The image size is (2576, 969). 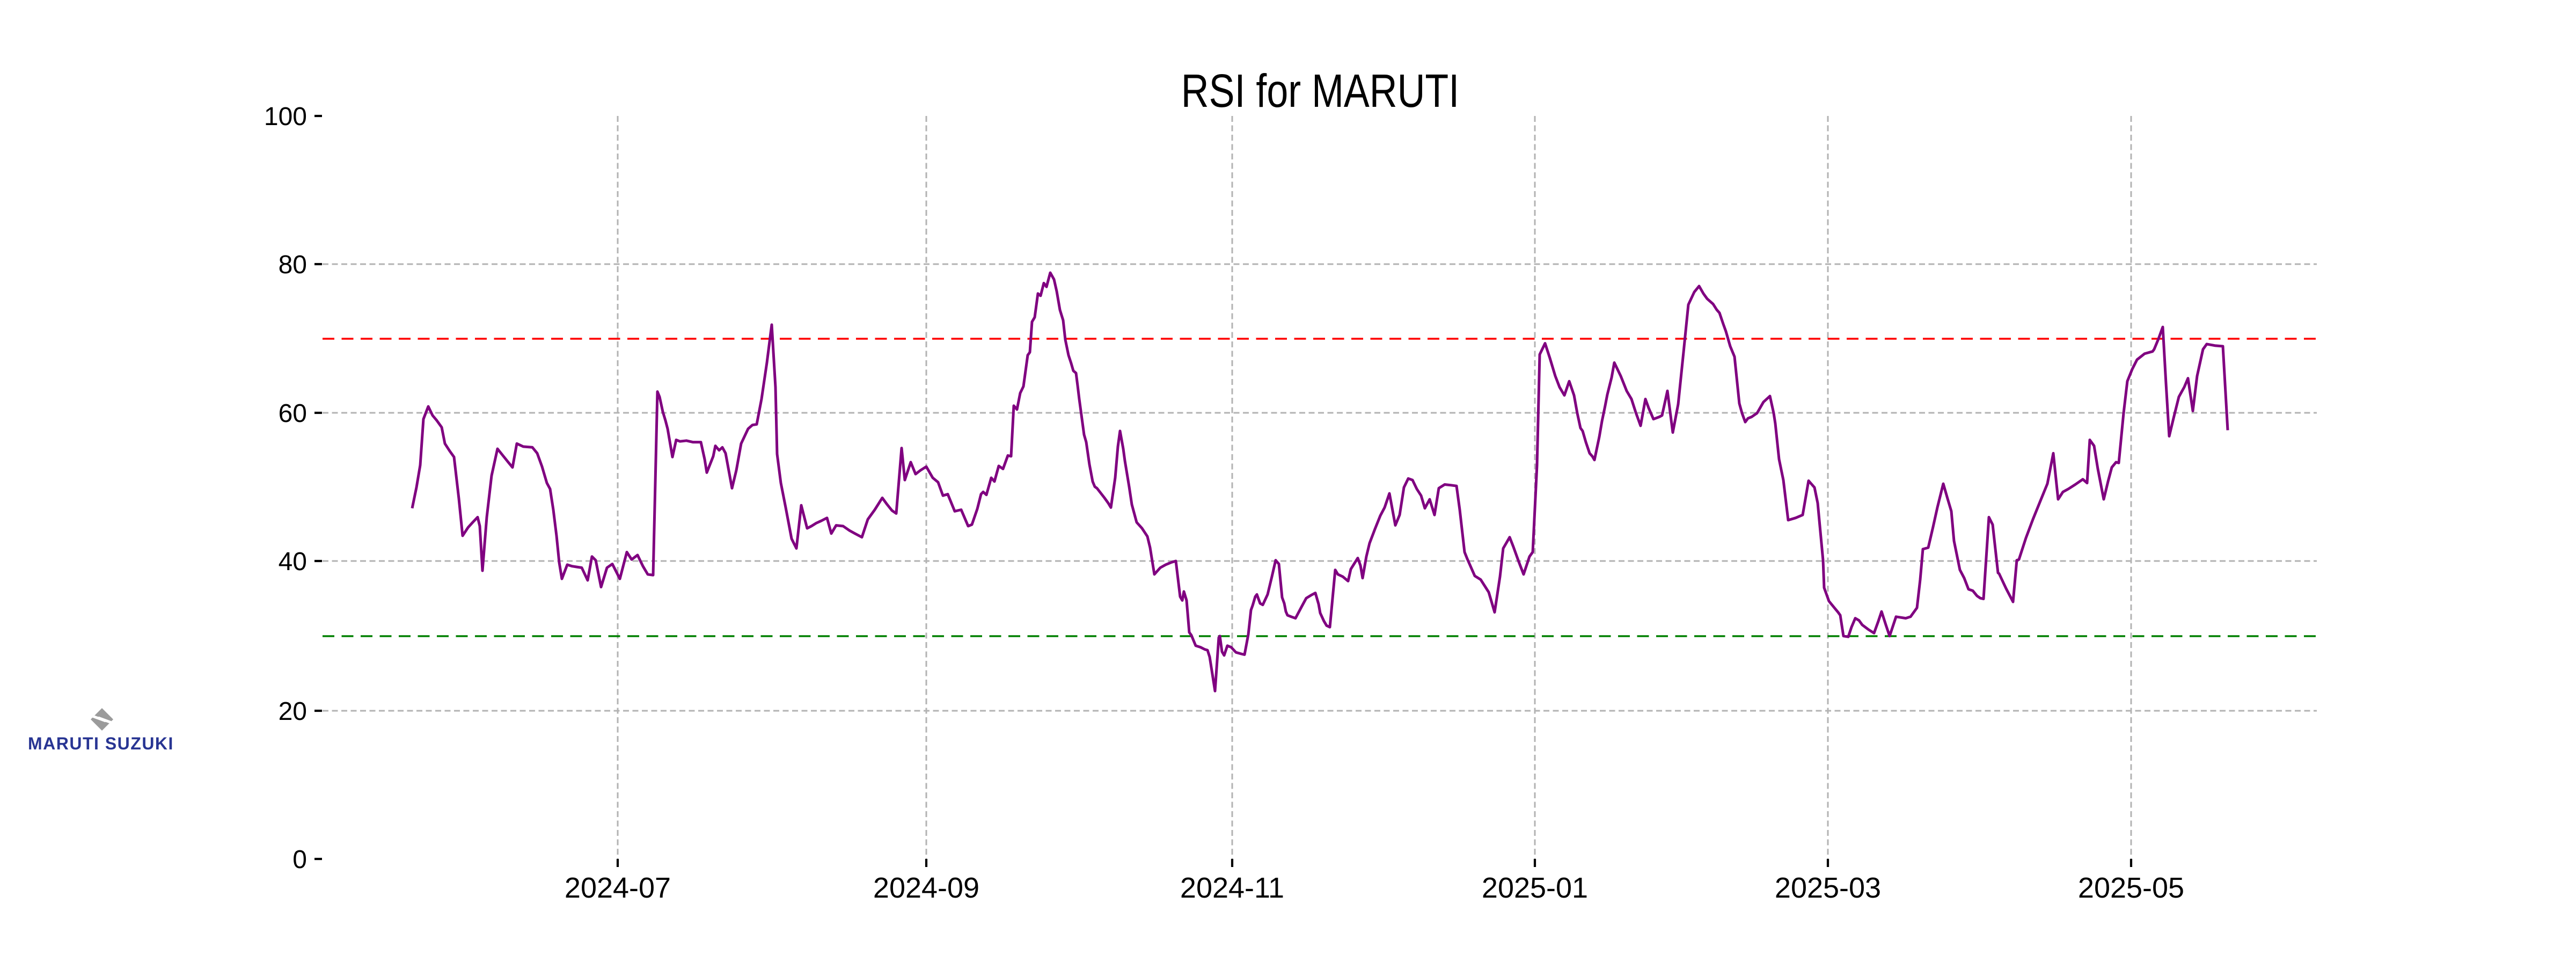 I want to click on svg-text: 2025-01, so click(x=1535, y=888).